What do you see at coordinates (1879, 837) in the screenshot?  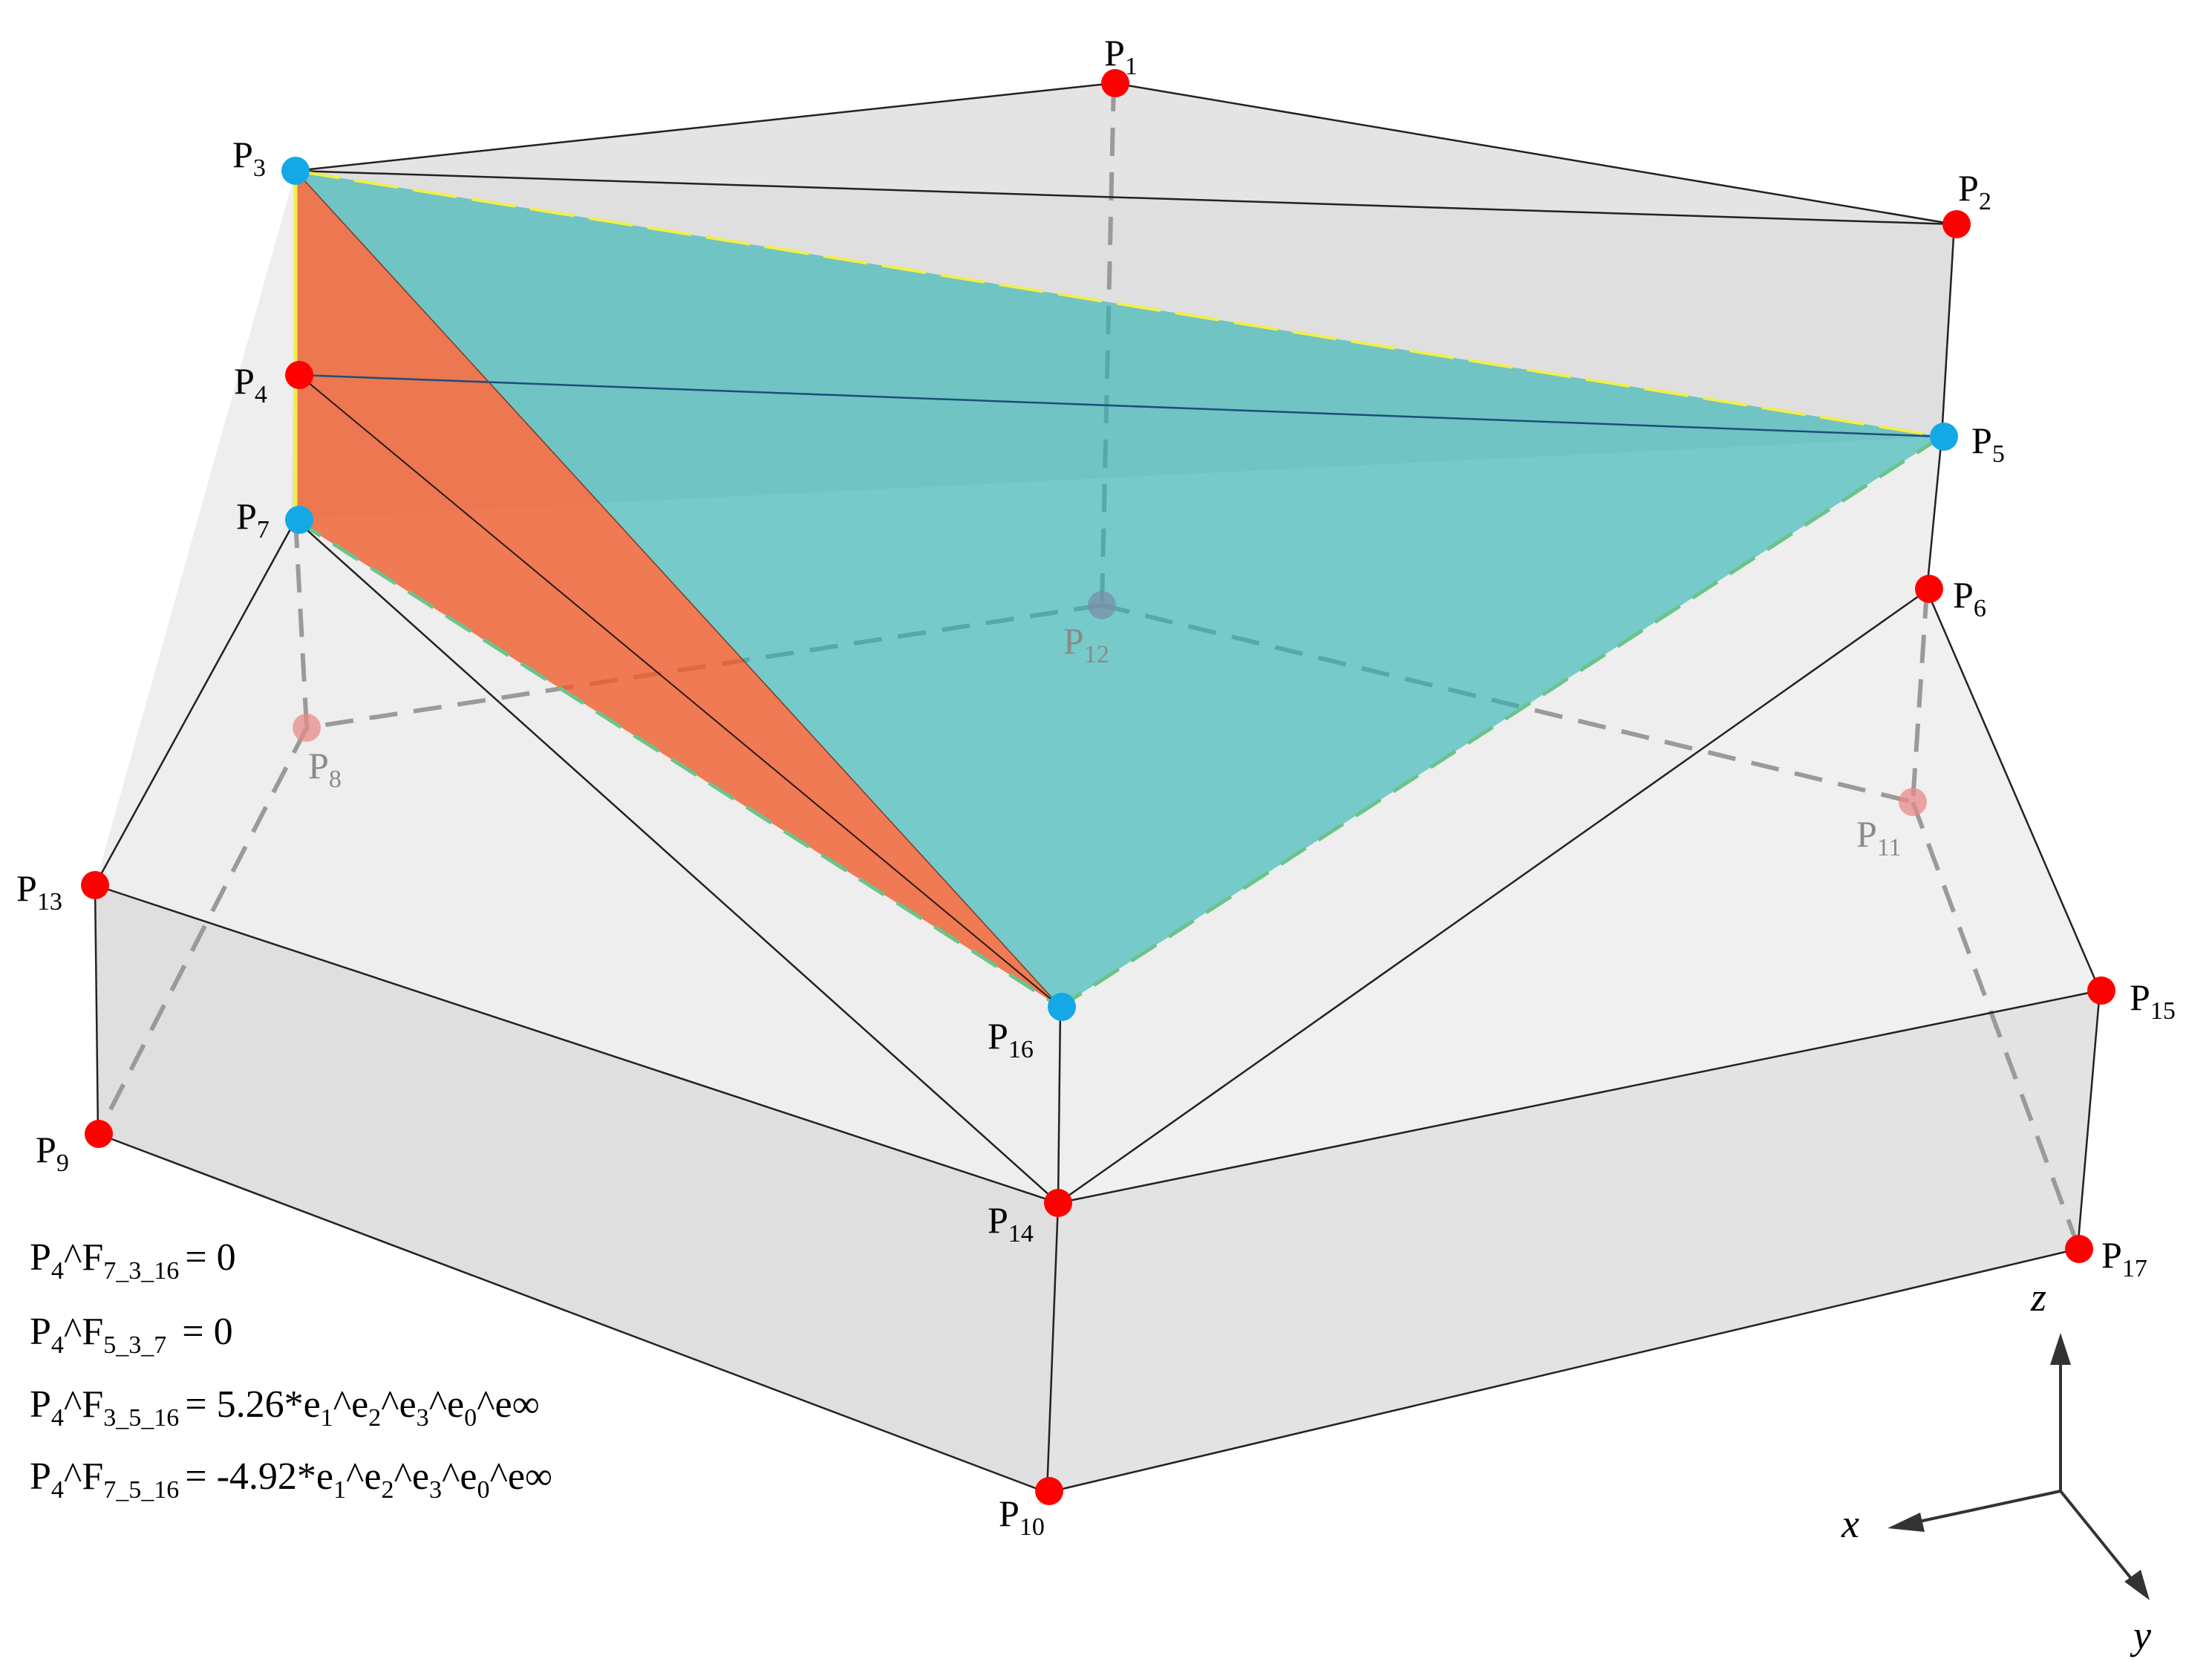 I see `label-P11: P11` at bounding box center [1879, 837].